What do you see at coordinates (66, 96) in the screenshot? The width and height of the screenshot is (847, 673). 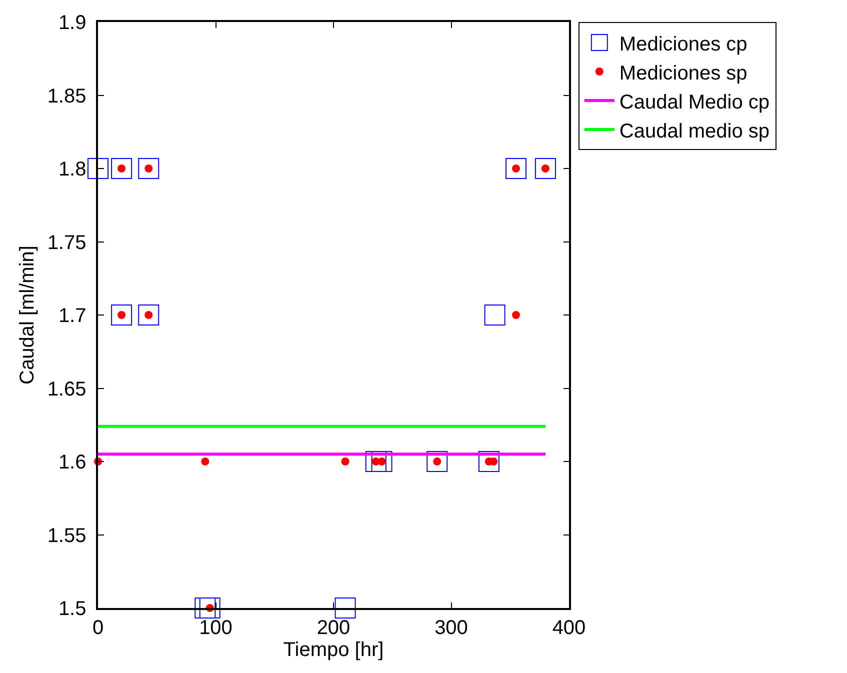 I see `y-tick-label: 1.85` at bounding box center [66, 96].